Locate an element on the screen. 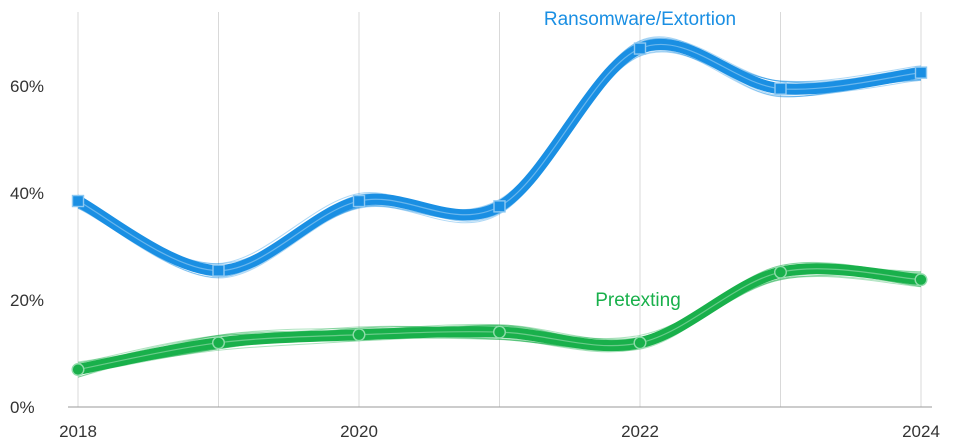  y-tick-label: 60% is located at coordinates (27, 86).